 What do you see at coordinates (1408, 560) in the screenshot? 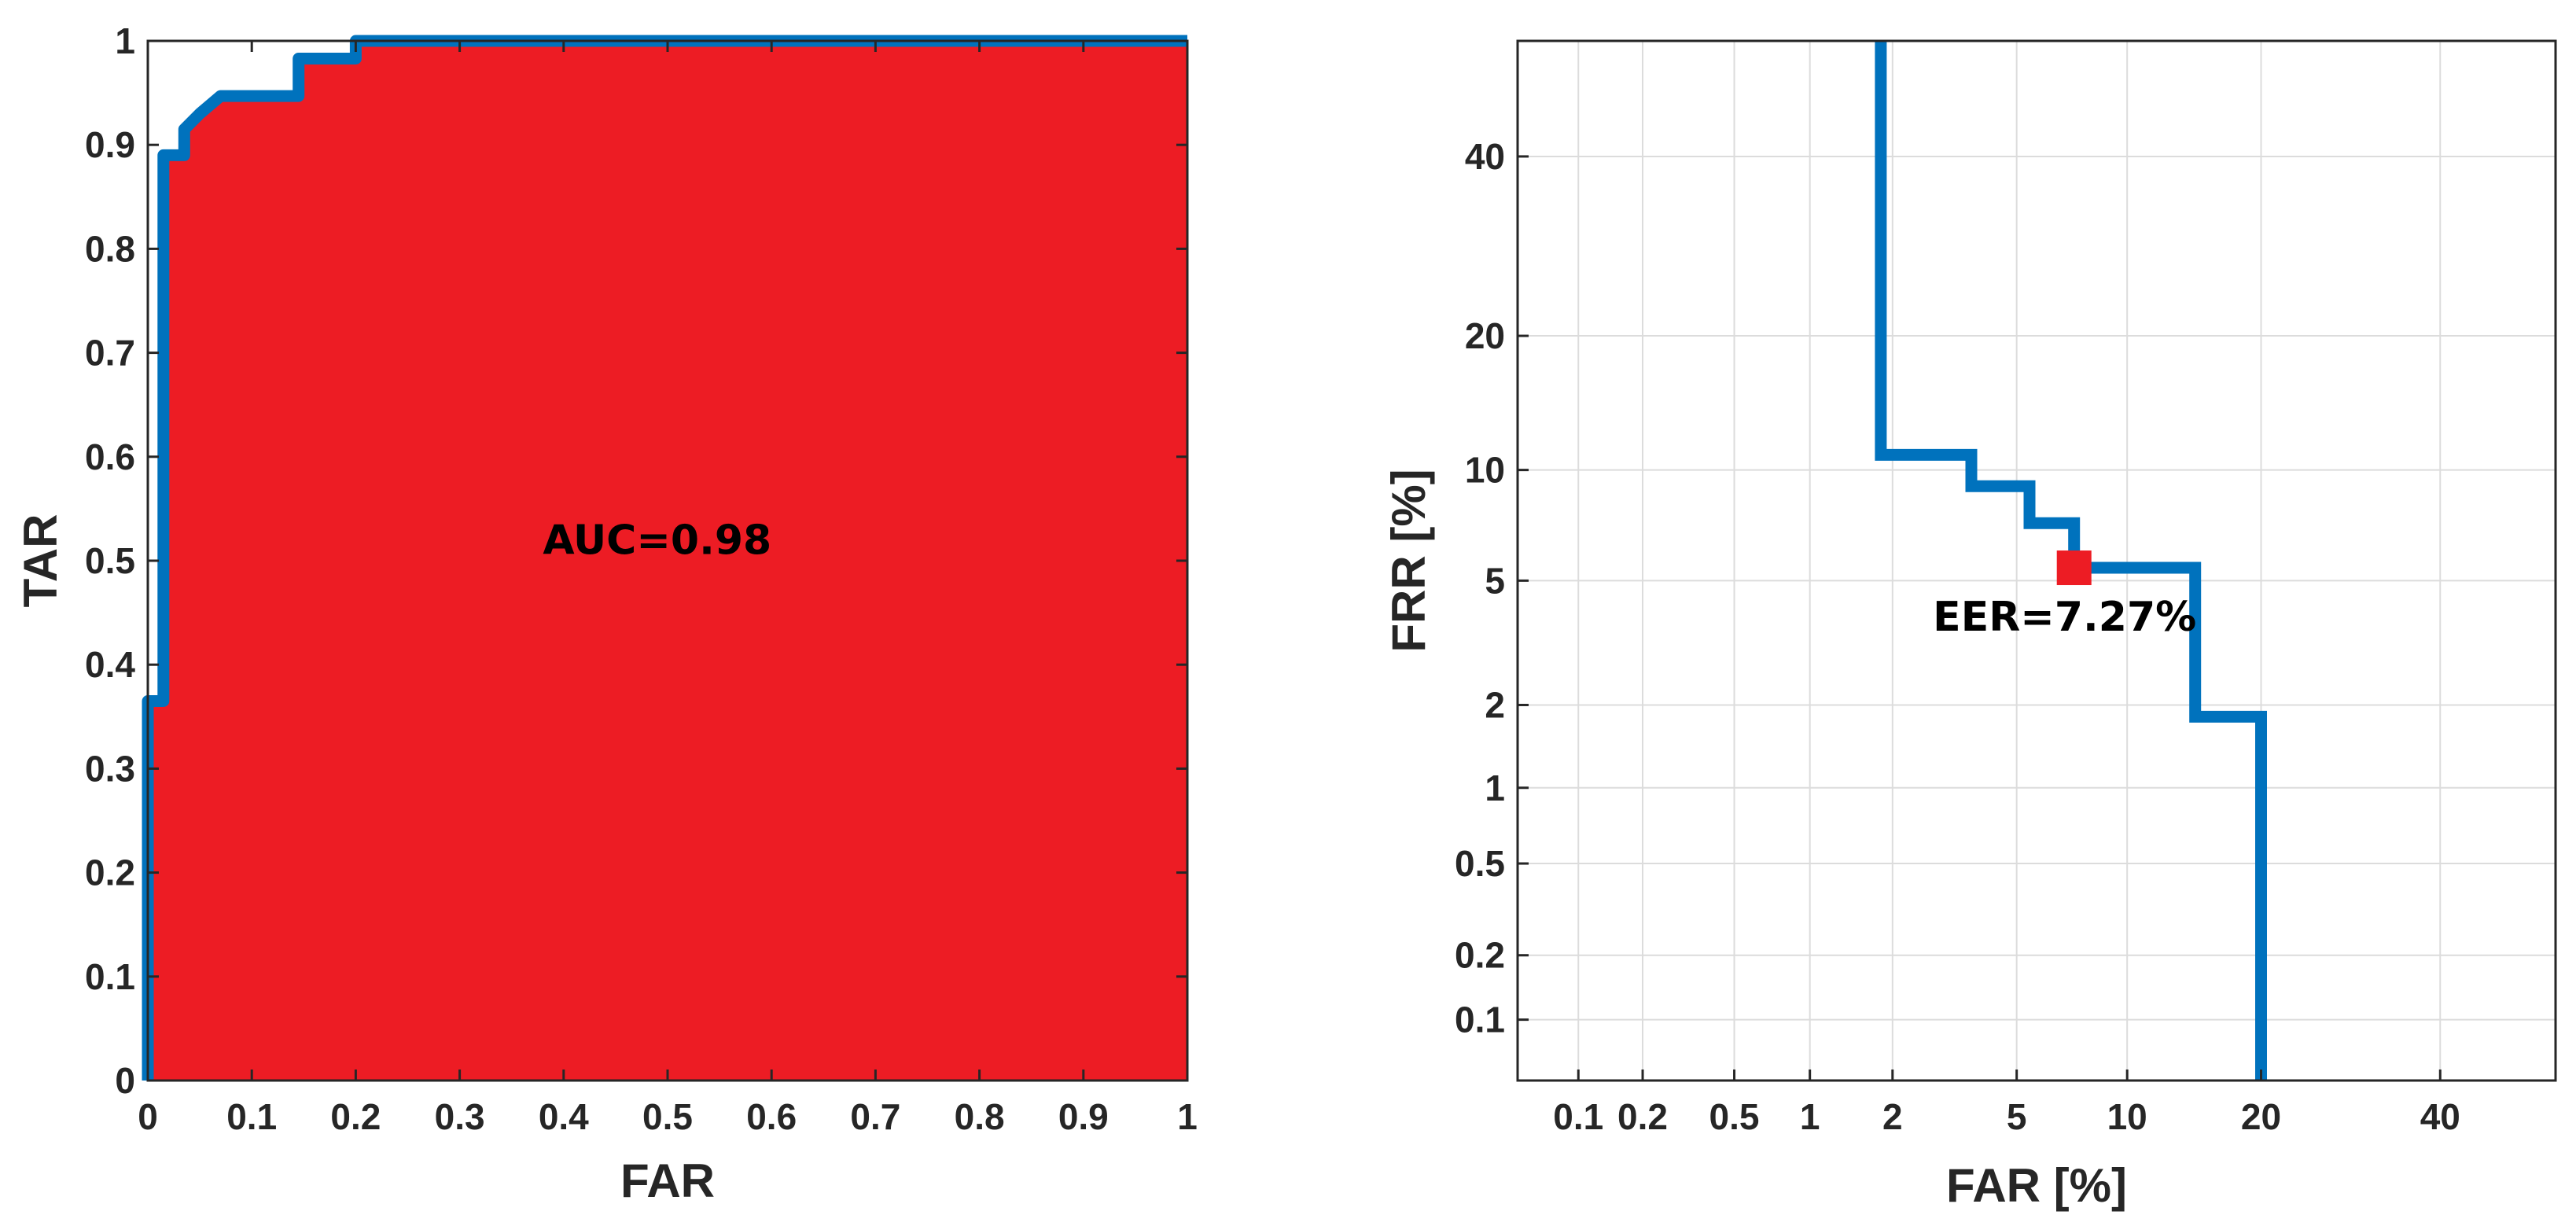
I see `det-y-axis-label: FRR [%]` at bounding box center [1408, 560].